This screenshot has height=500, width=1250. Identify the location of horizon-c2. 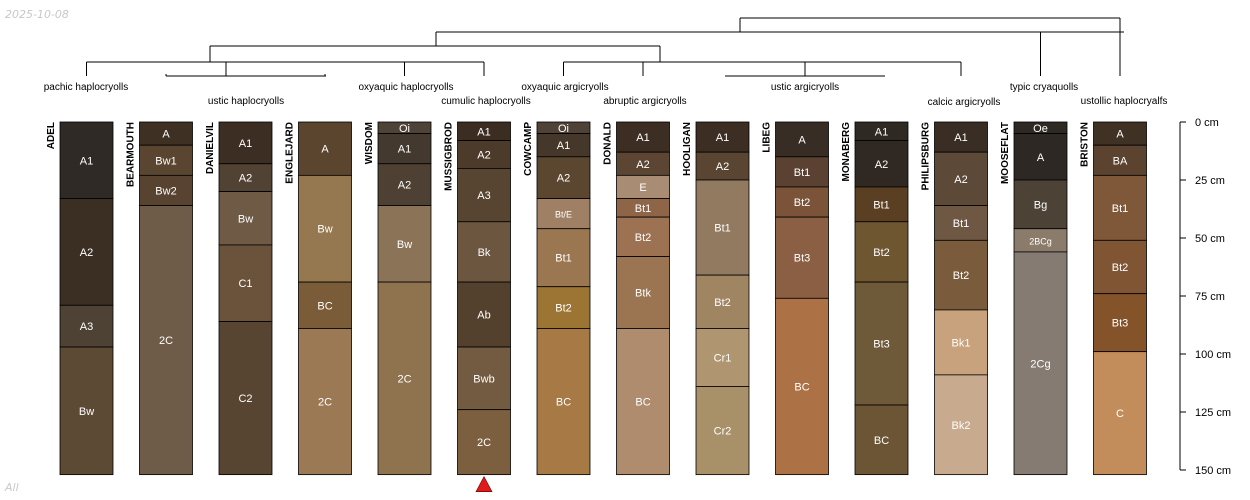
(245, 398).